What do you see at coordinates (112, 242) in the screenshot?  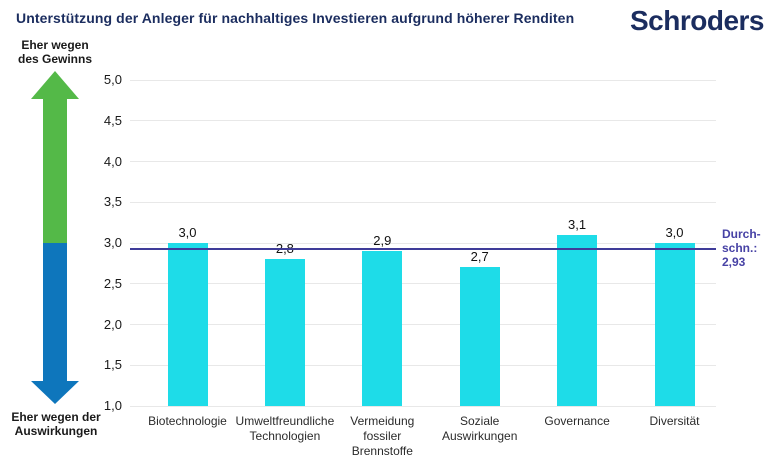 I see `y-axis-tick-label: 3,0` at bounding box center [112, 242].